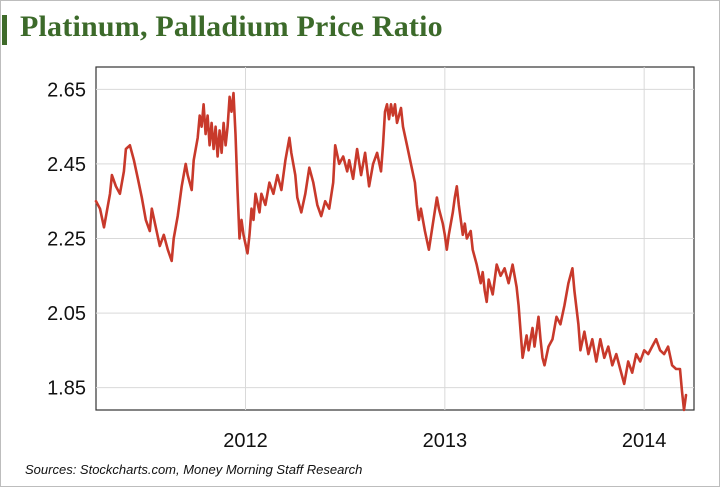  I want to click on y-tick-label: 1.85, so click(66, 389).